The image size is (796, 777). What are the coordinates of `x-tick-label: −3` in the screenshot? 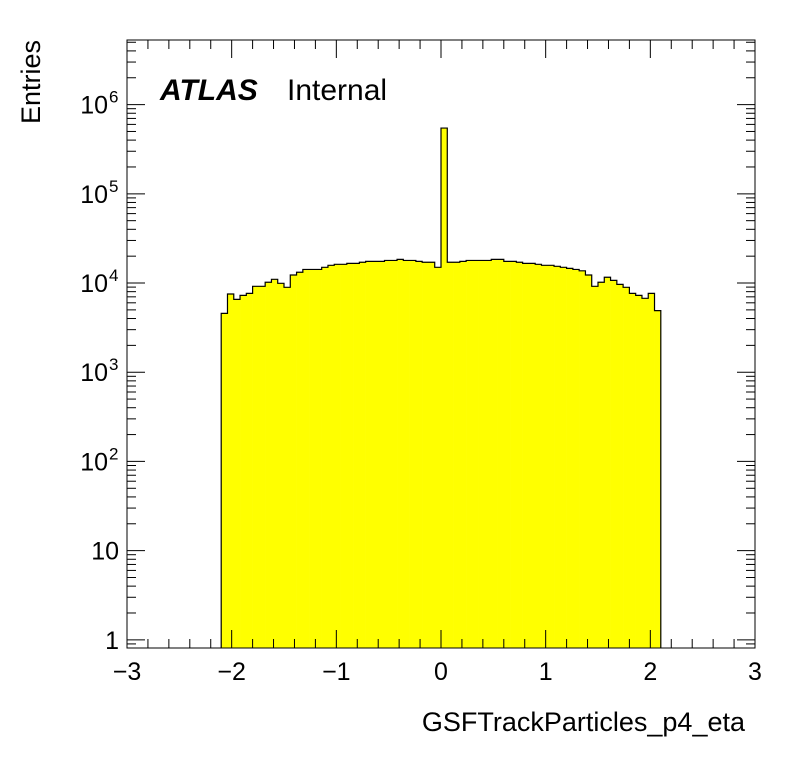 It's located at (127, 672).